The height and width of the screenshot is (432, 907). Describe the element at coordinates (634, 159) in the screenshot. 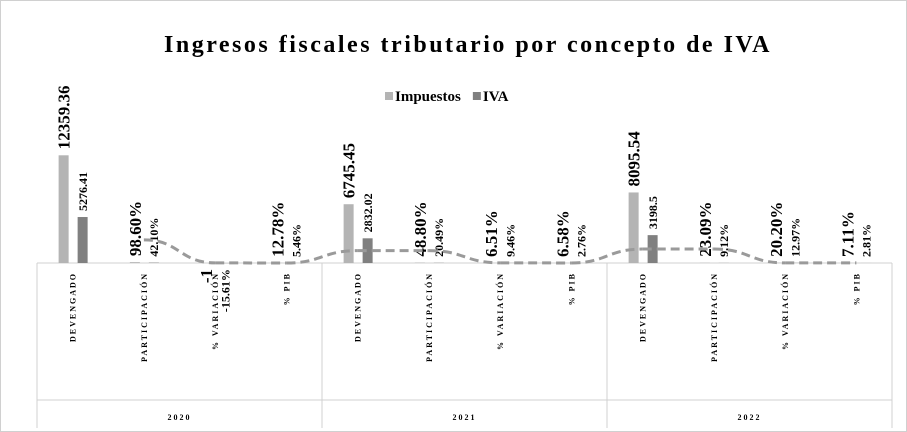

I see `data-label: 8095.54` at that location.